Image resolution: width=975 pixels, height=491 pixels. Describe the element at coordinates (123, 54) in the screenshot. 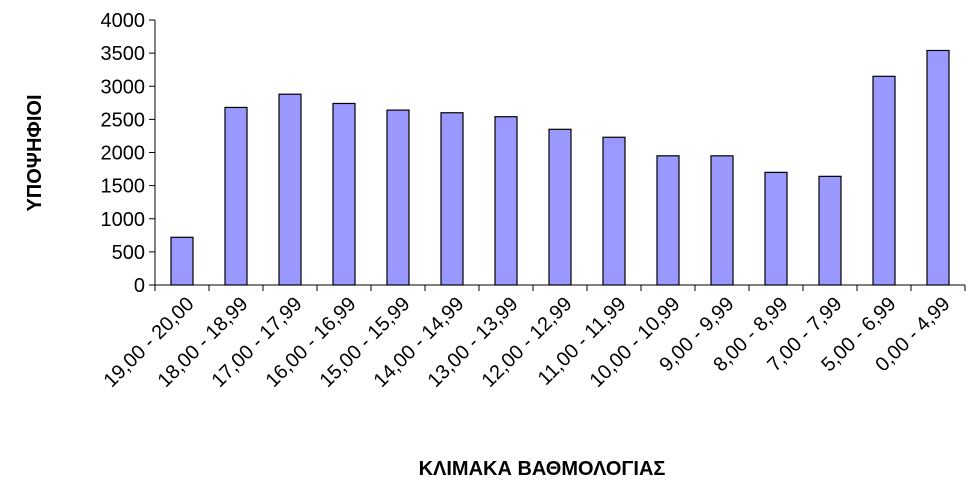

I see `y-tick-label: 3500` at that location.